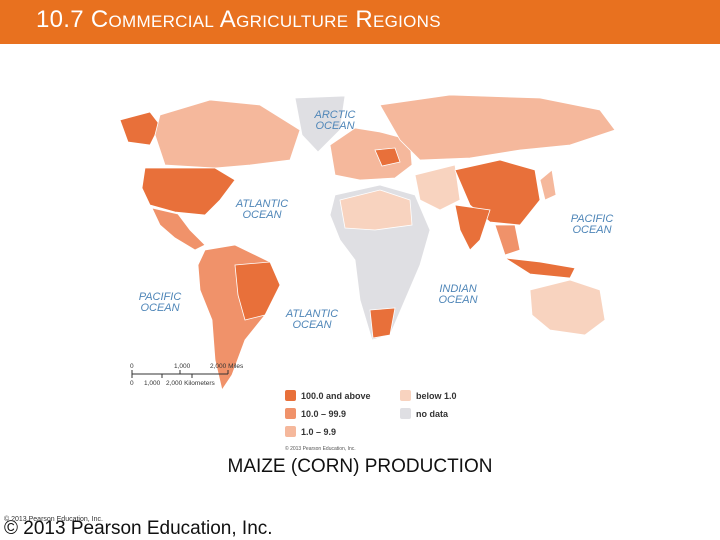 The height and width of the screenshot is (540, 720). What do you see at coordinates (376, 210) in the screenshot?
I see `north-africa` at bounding box center [376, 210].